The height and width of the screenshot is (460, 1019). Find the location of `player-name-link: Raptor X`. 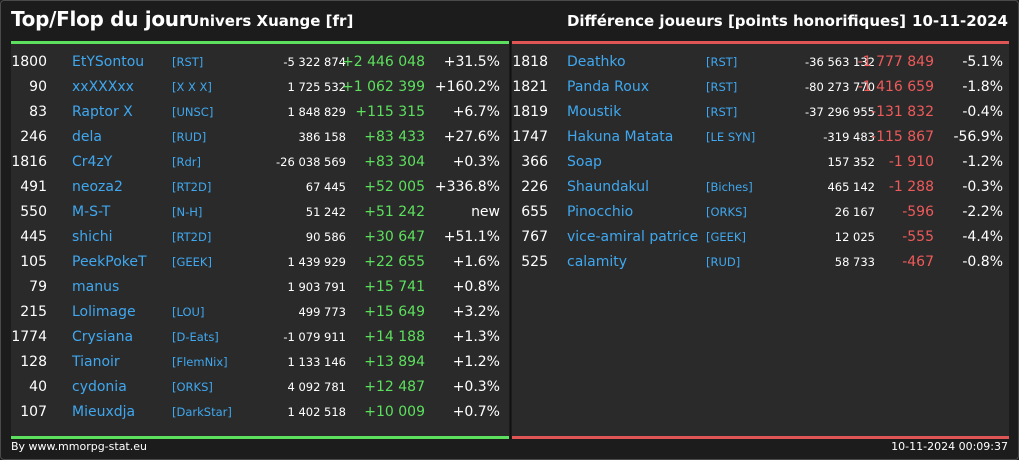

player-name-link: Raptor X is located at coordinates (102, 112).